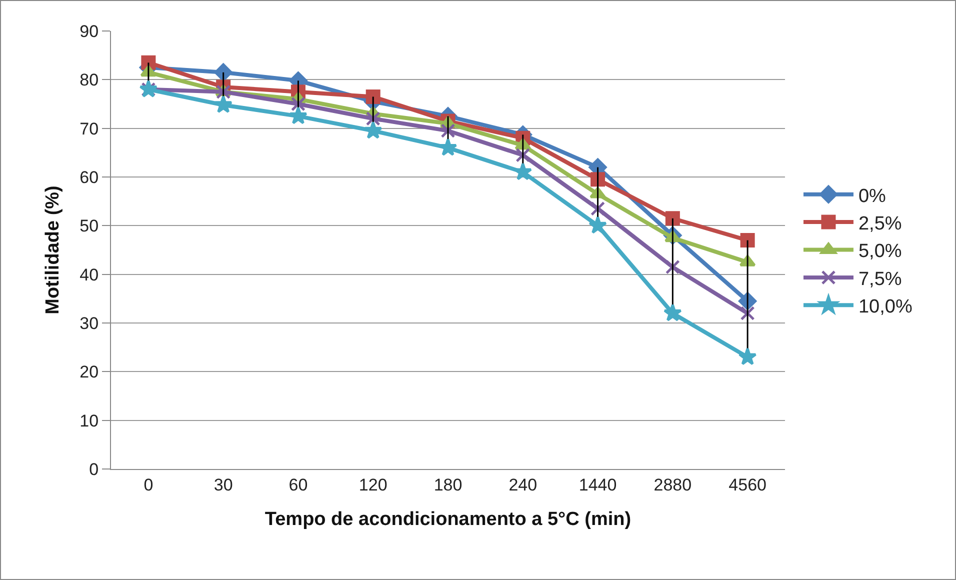  What do you see at coordinates (298, 484) in the screenshot?
I see `x-tick-label: 60` at bounding box center [298, 484].